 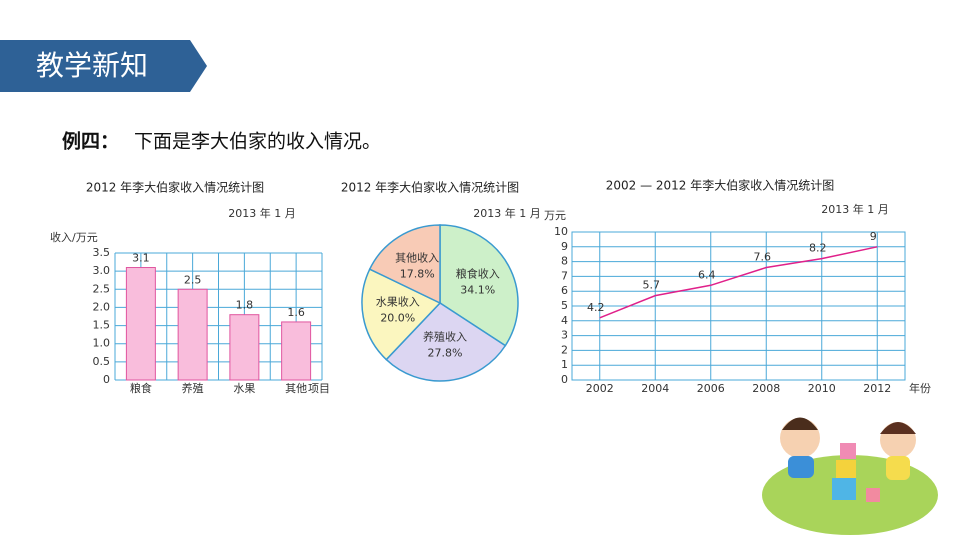 I want to click on value-label: 5.7, so click(x=652, y=285).